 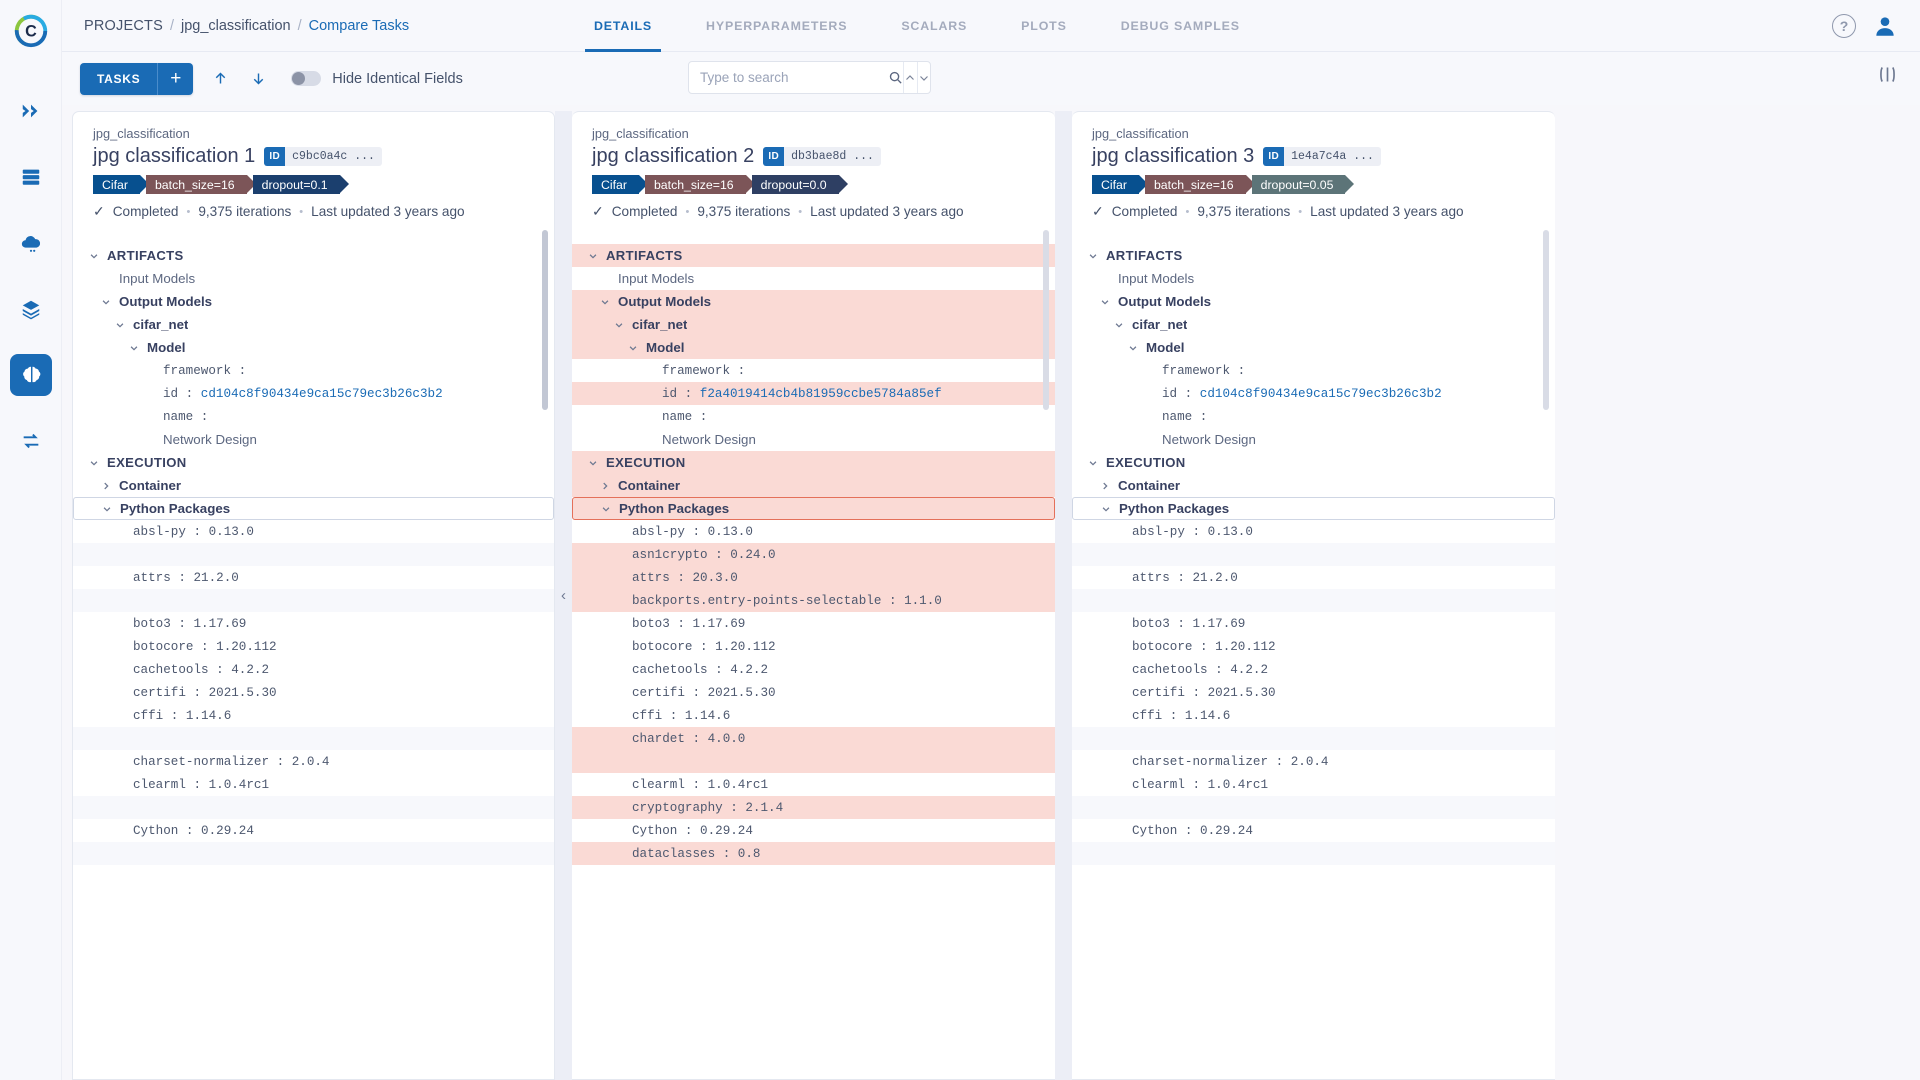 I want to click on tab-plots: PLOTS, so click(x=1044, y=26).